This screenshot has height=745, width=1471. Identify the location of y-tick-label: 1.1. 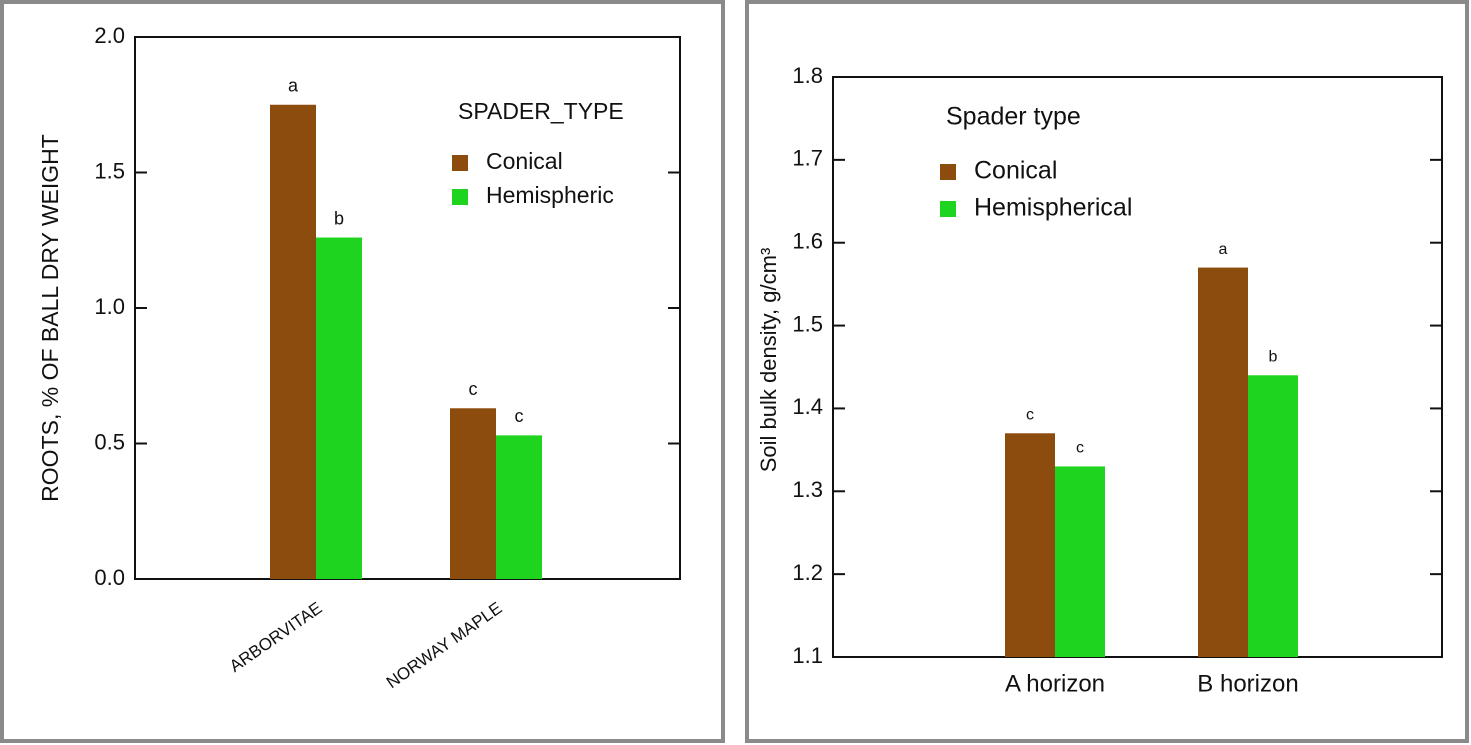
(807, 655).